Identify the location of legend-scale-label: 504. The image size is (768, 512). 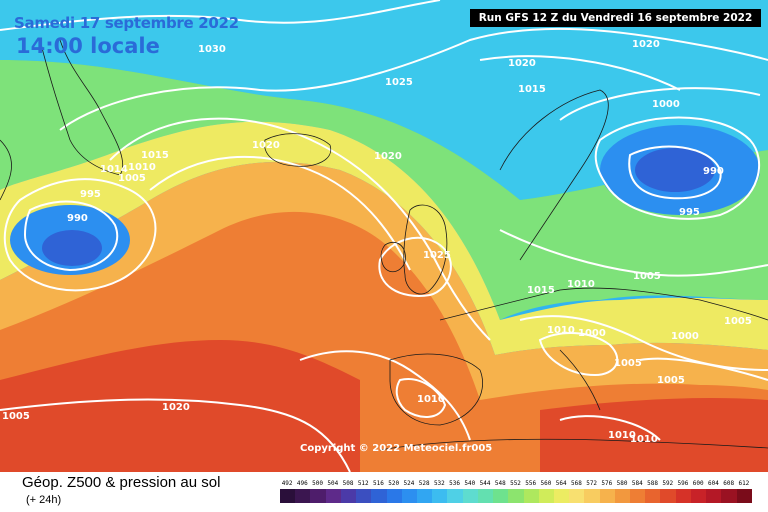
(333, 483).